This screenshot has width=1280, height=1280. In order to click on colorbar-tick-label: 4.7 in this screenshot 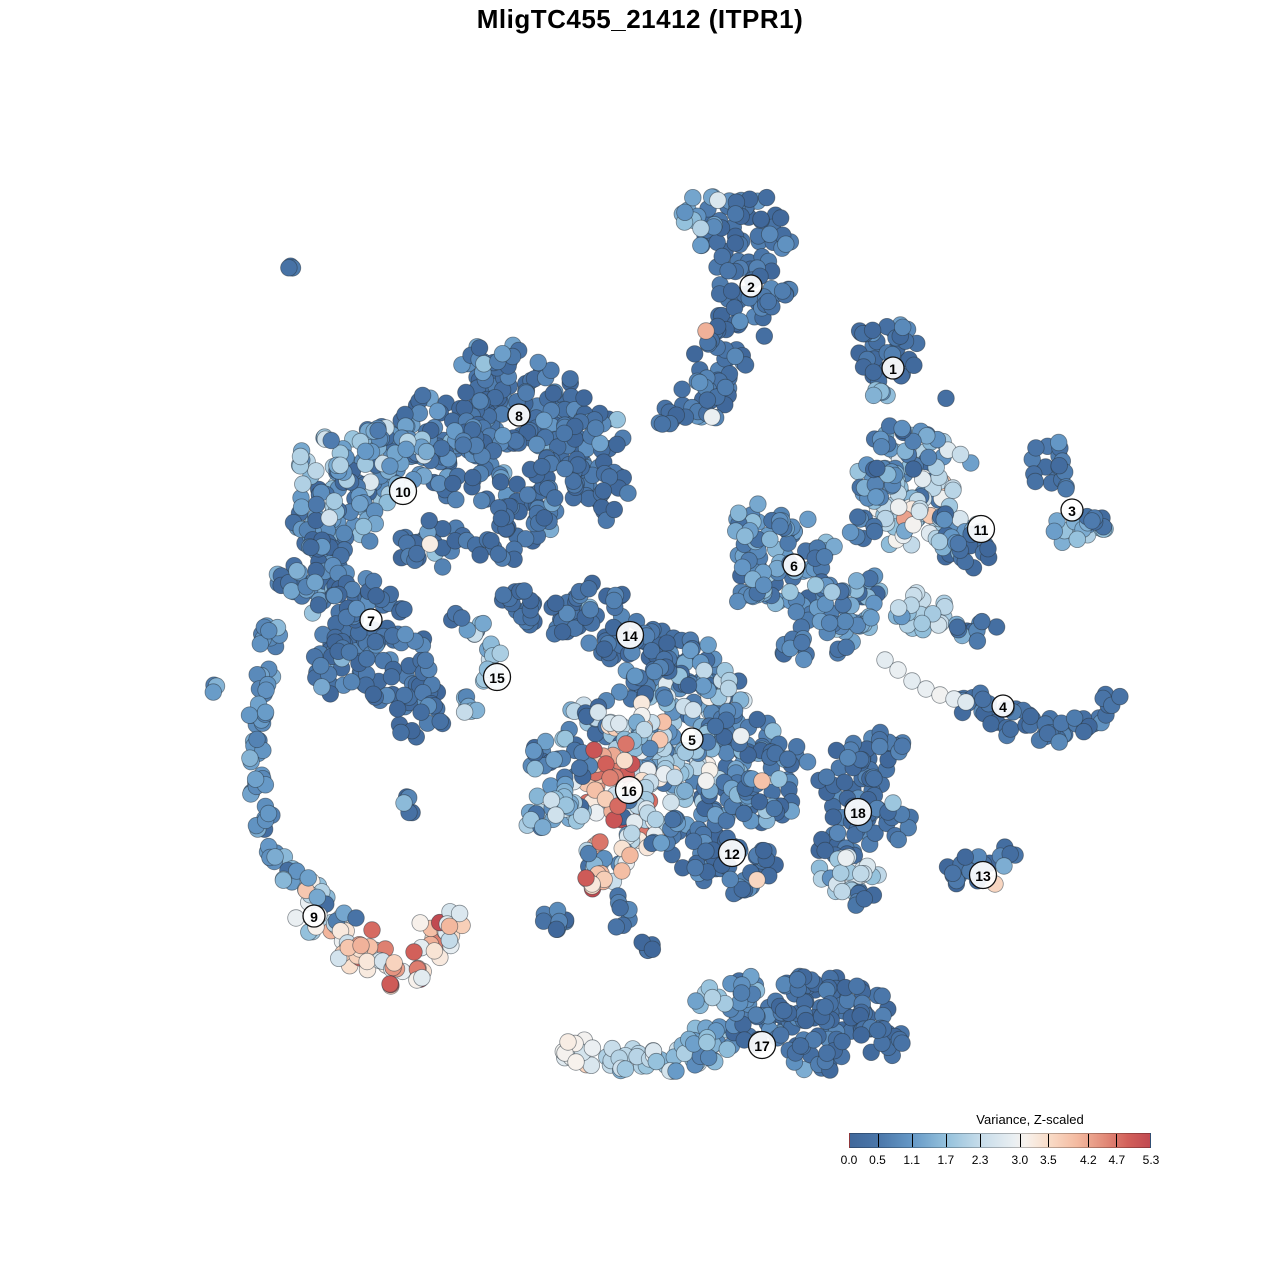, I will do `click(1117, 1160)`.